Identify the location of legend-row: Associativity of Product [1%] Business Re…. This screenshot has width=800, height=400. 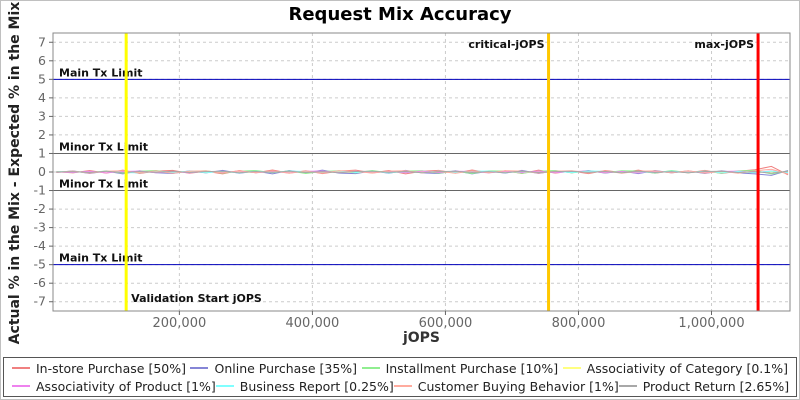
(401, 386).